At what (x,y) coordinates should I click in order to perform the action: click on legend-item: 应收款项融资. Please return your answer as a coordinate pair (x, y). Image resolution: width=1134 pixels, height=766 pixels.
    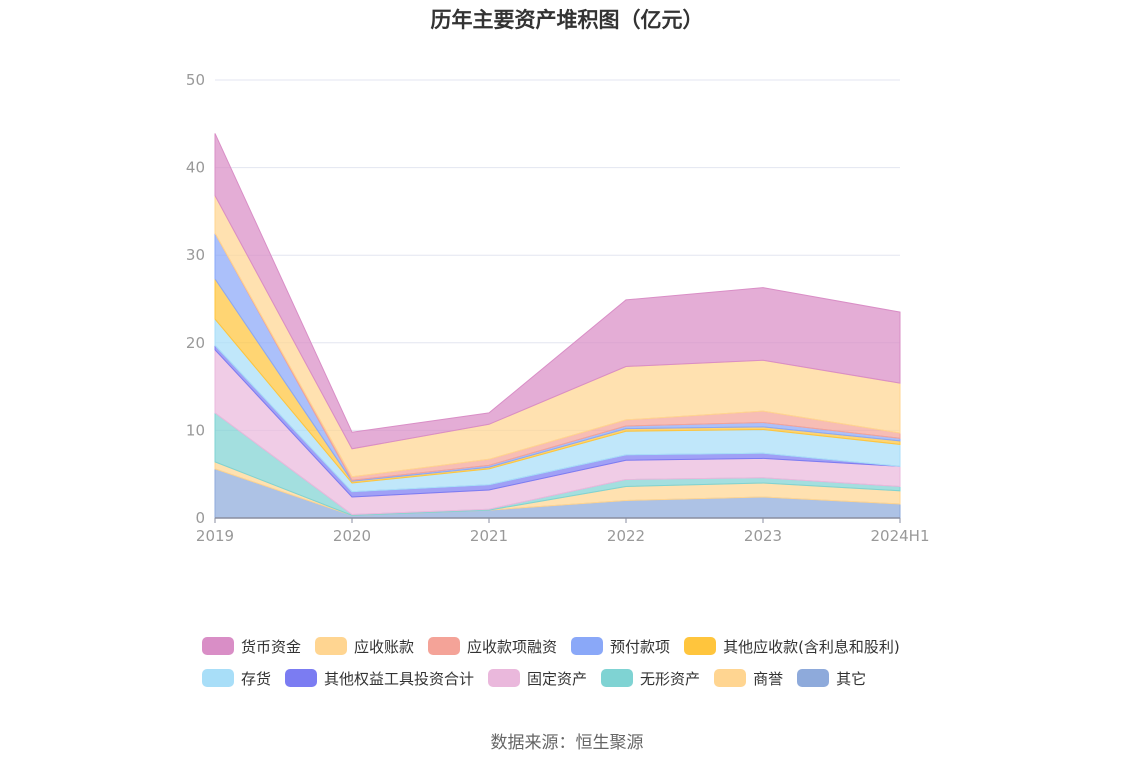
    Looking at the image, I should click on (492, 646).